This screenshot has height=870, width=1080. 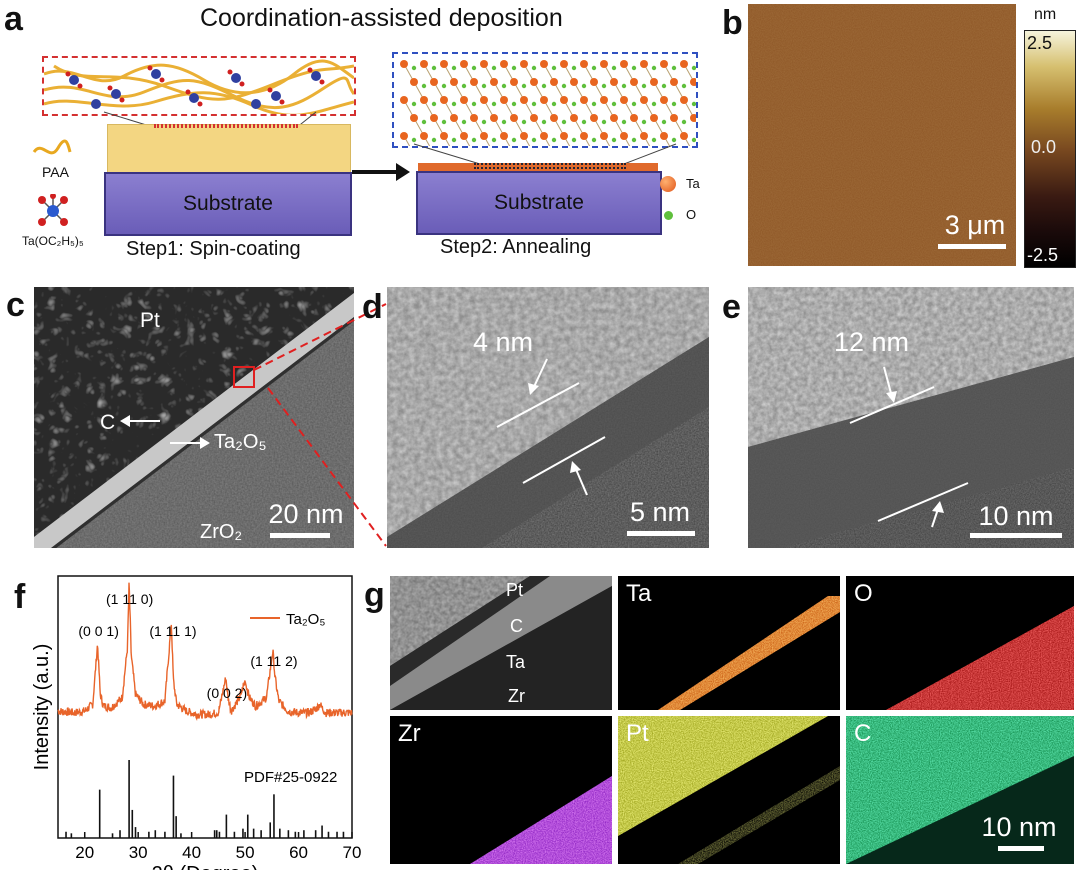 I want to click on eds-map-zr: Zr, so click(x=501, y=790).